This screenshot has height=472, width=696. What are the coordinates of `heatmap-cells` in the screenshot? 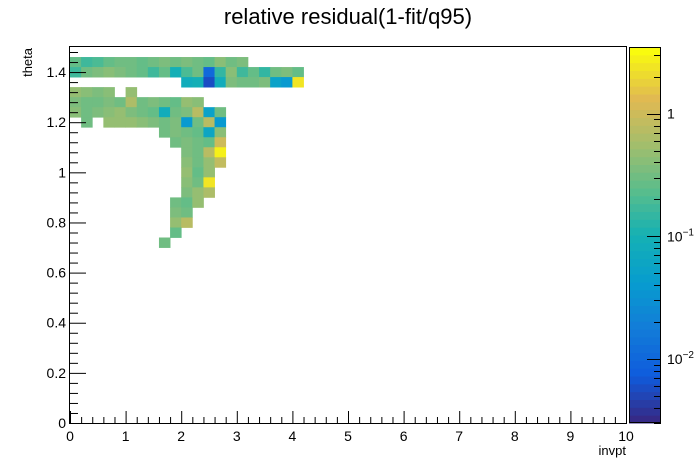 It's located at (187, 152).